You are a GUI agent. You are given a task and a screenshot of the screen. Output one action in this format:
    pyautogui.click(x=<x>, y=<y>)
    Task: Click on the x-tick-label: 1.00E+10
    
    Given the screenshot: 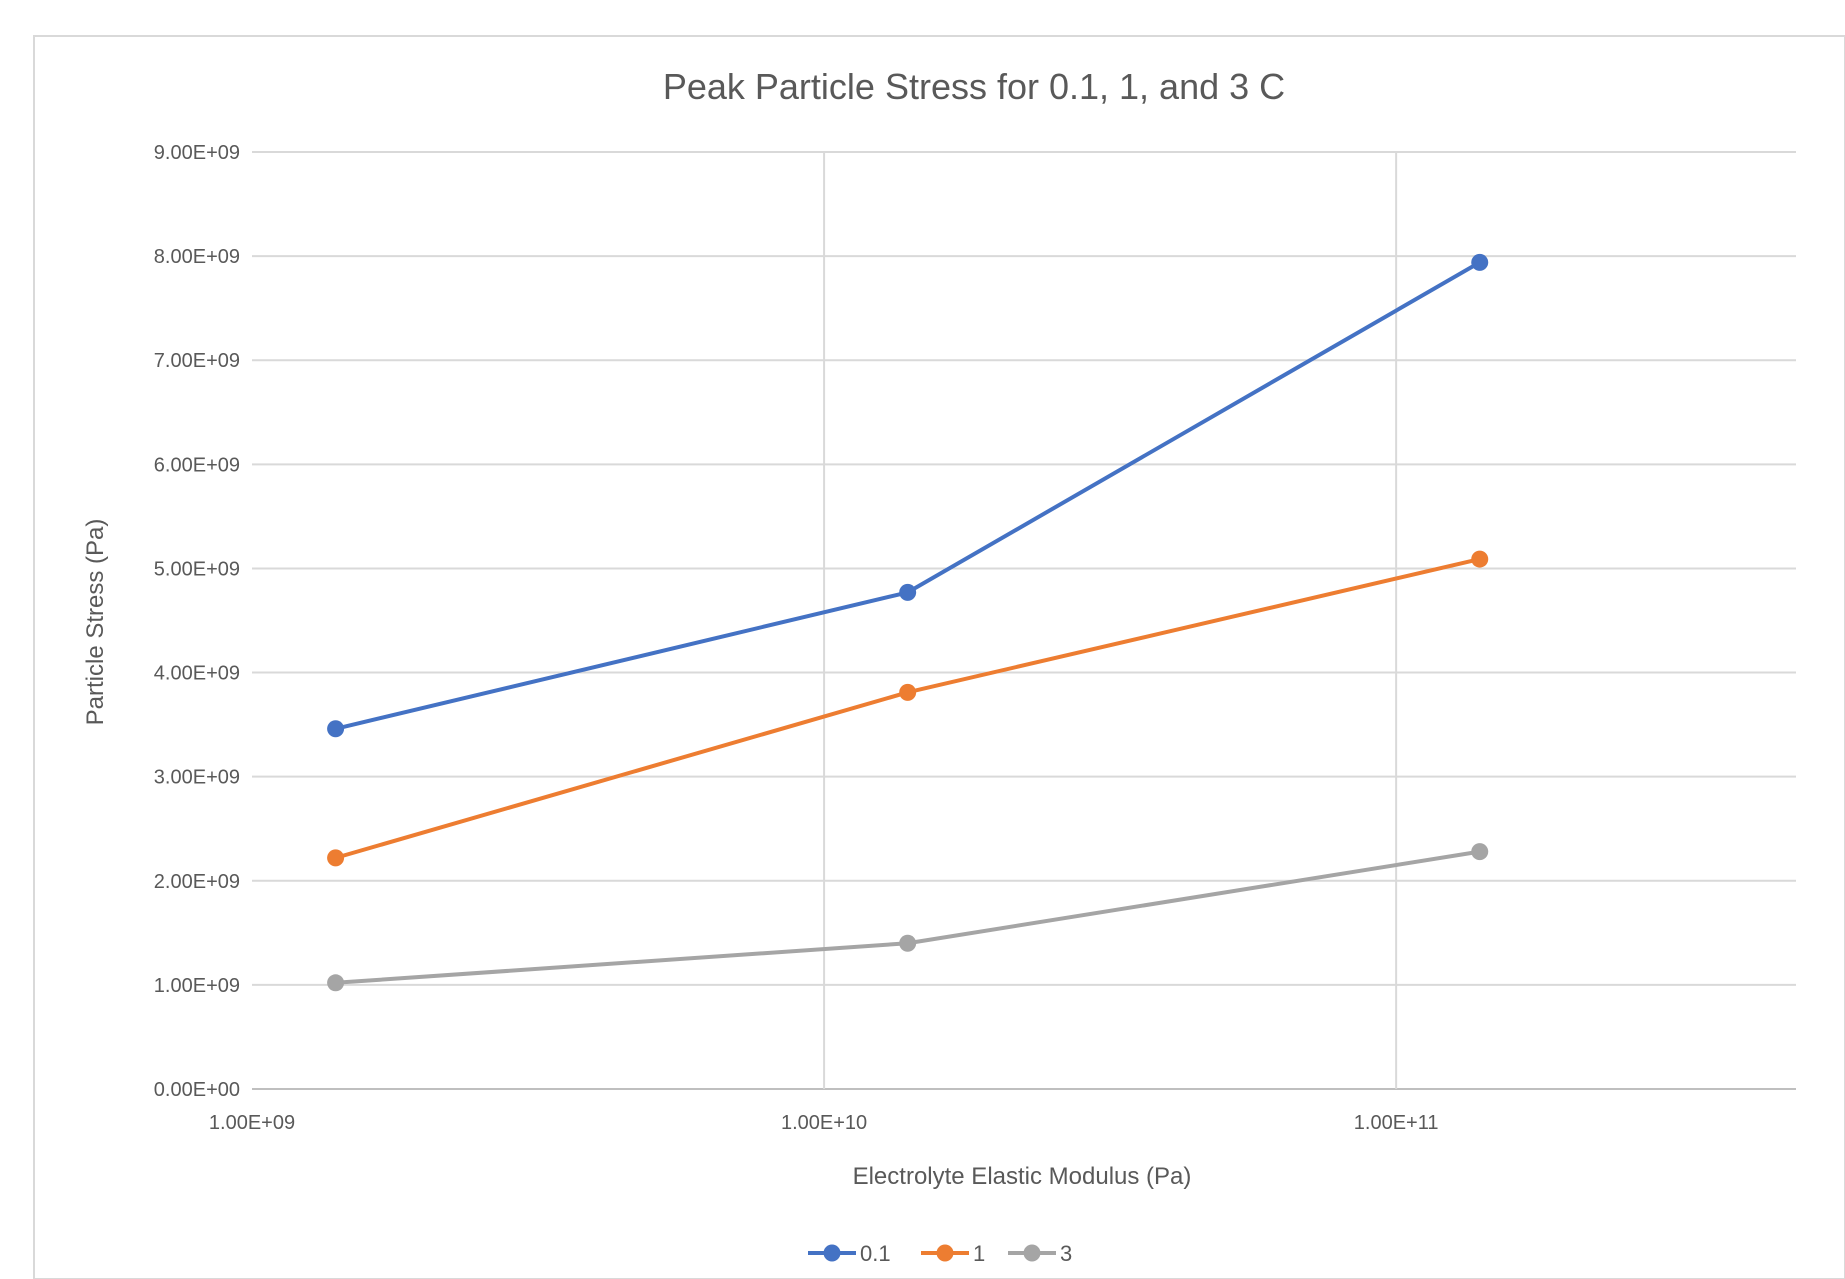 What is the action you would take?
    pyautogui.click(x=824, y=1123)
    